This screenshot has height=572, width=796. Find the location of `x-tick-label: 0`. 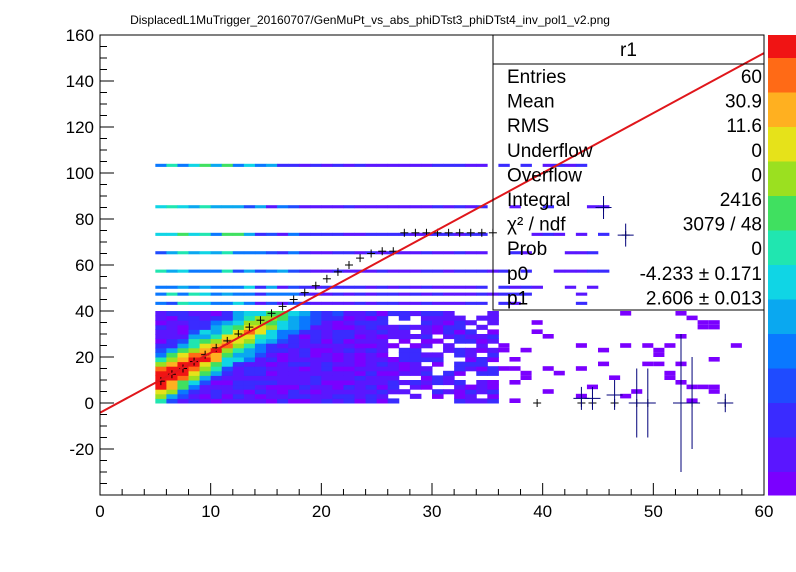

x-tick-label: 0 is located at coordinates (99, 511).